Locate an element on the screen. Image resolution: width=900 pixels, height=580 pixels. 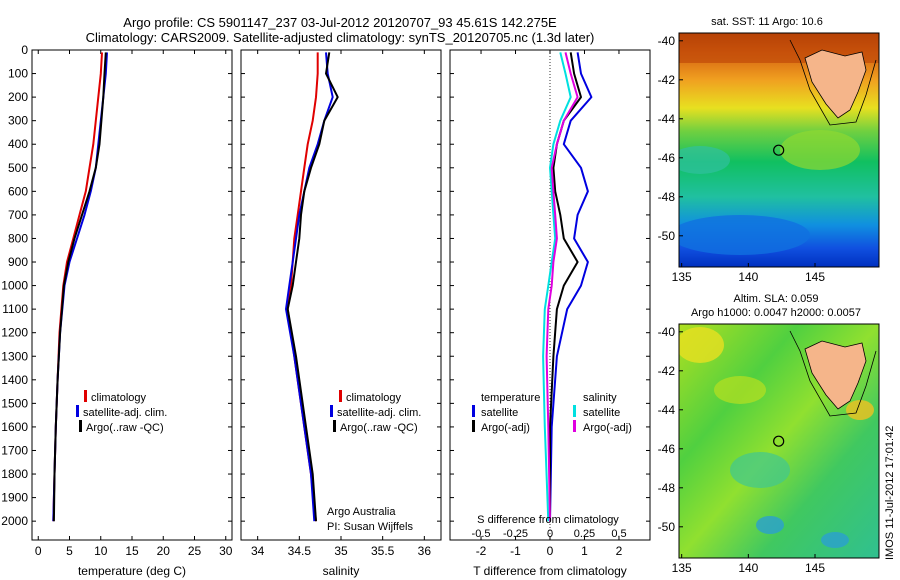
map-y-tick-label: -48 is located at coordinates (667, 488).